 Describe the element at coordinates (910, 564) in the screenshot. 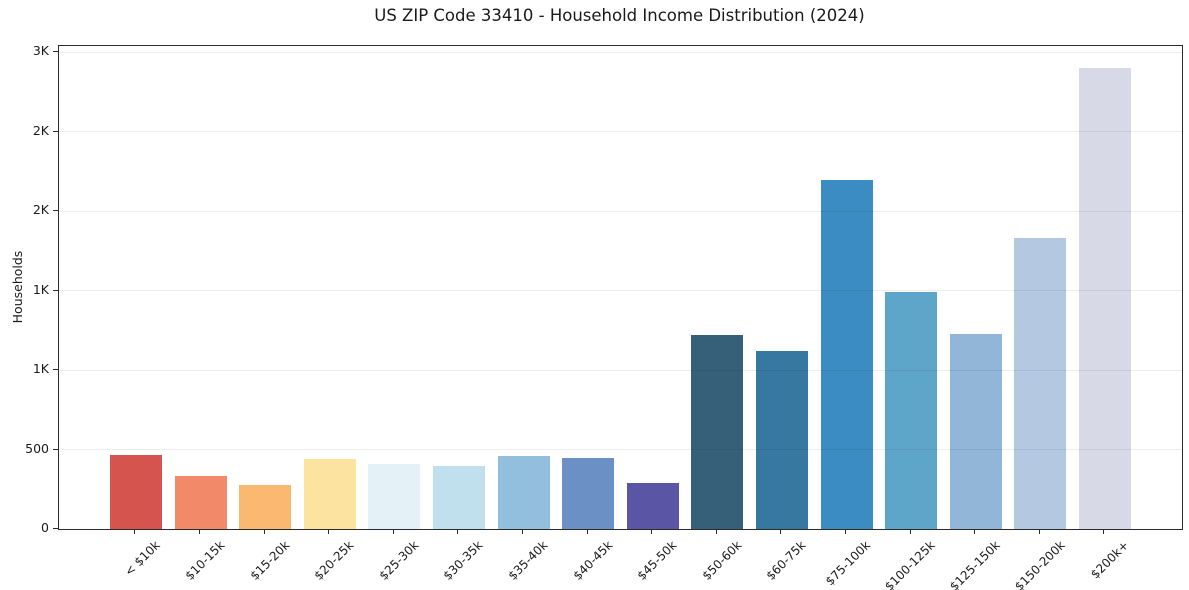

I see `x-tick-label: $100-125k` at that location.